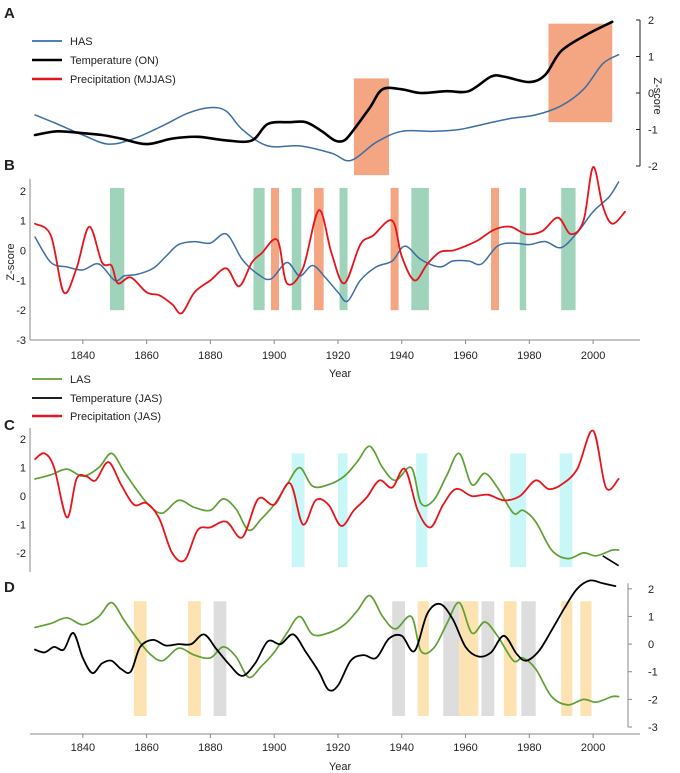 This screenshot has width=680, height=773. What do you see at coordinates (210, 748) in the screenshot?
I see `panel-d-x-tick-label: 1880` at bounding box center [210, 748].